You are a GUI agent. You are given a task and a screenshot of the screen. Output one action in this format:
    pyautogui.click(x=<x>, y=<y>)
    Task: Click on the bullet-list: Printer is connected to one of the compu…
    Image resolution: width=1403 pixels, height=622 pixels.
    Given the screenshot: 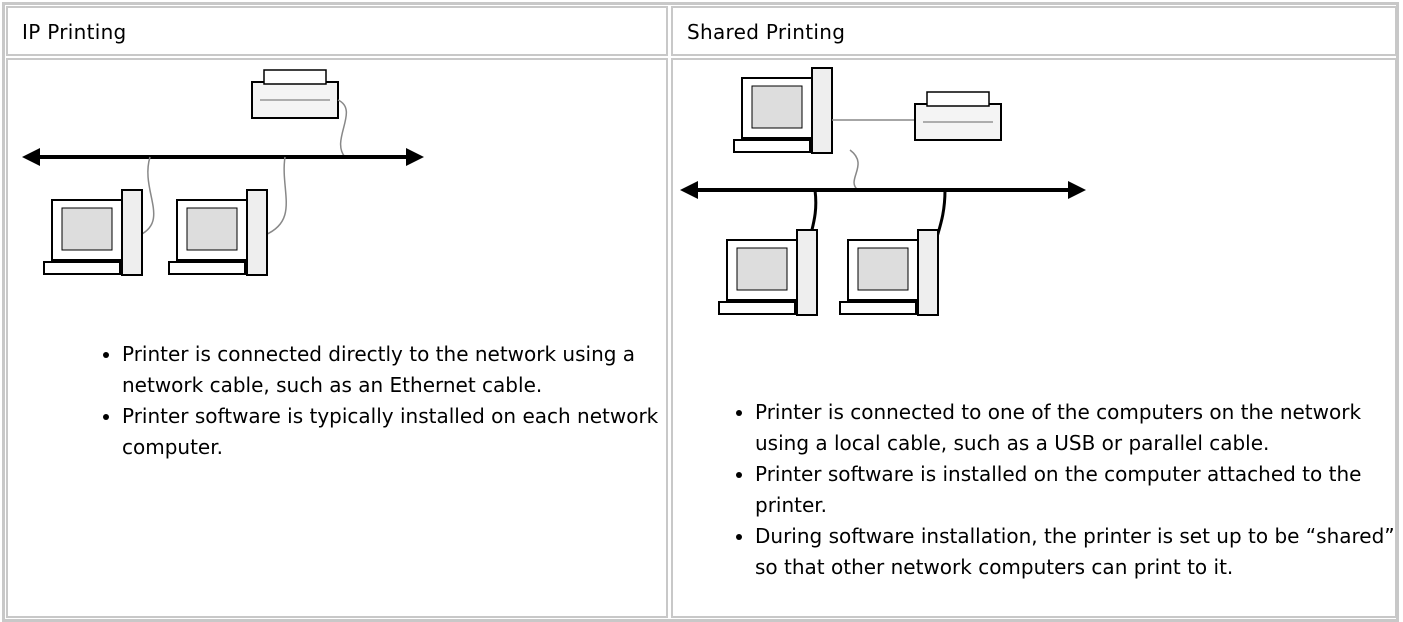 What is the action you would take?
    pyautogui.click(x=1067, y=490)
    